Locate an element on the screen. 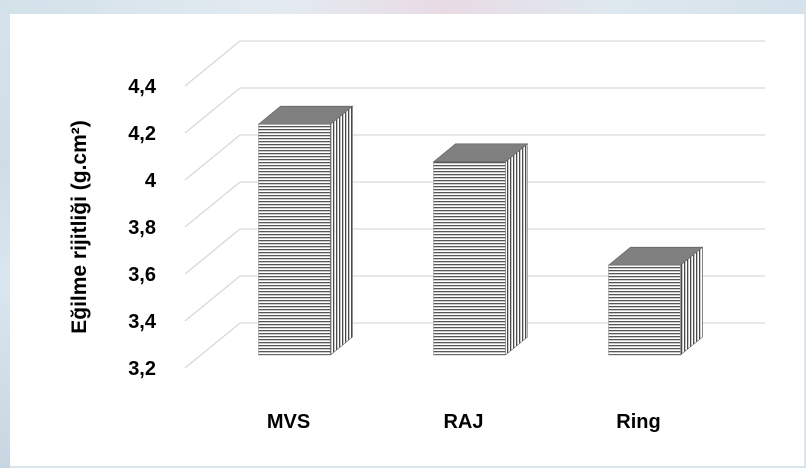  bar-raj-side is located at coordinates (516, 249).